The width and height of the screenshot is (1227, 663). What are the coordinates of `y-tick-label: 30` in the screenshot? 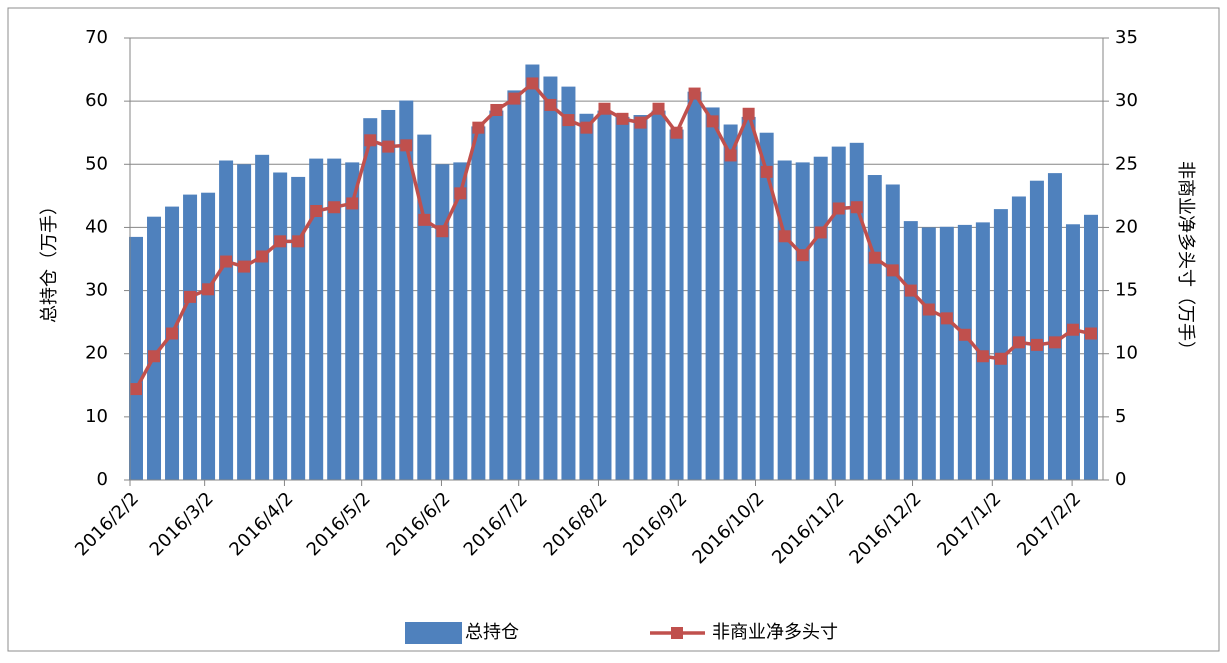 It's located at (96, 290).